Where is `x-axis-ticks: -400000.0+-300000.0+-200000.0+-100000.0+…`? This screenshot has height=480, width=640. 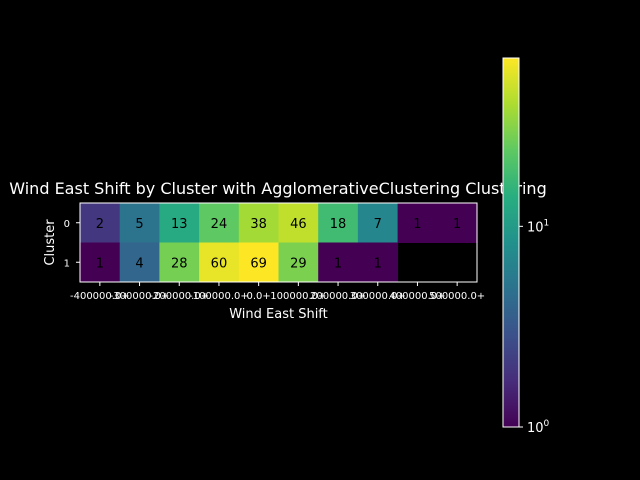
x-axis-ticks: -400000.0+-300000.0+-200000.0+-100000.0+… is located at coordinates (277, 292).